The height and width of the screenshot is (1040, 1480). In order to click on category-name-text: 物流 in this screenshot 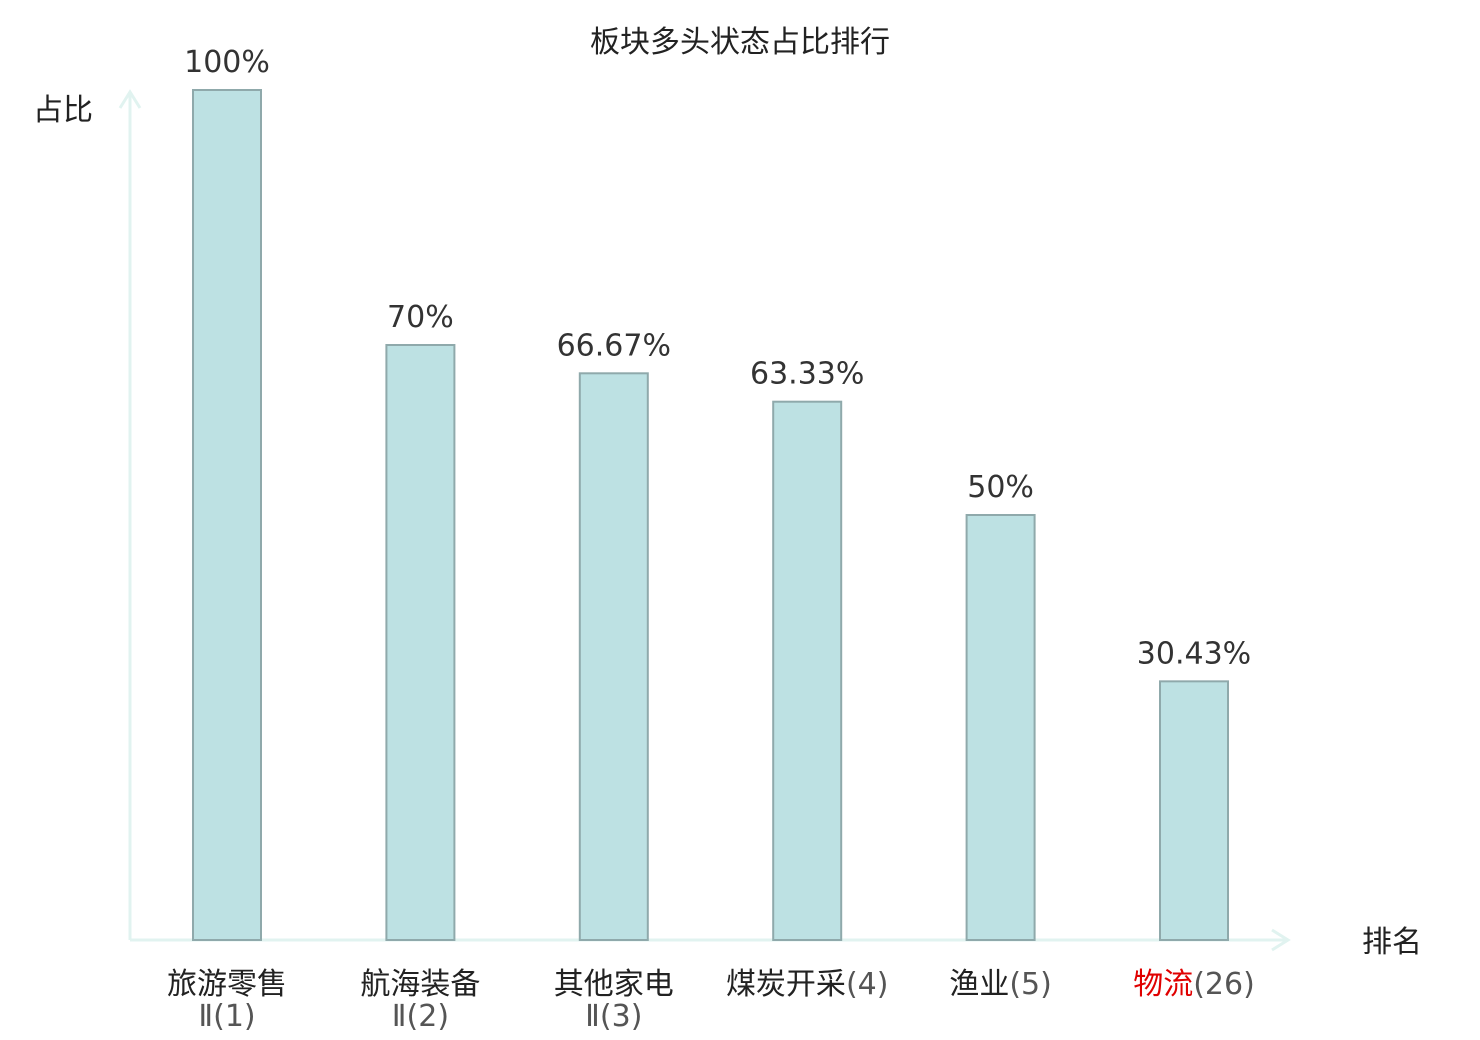, I will do `click(1163, 984)`.